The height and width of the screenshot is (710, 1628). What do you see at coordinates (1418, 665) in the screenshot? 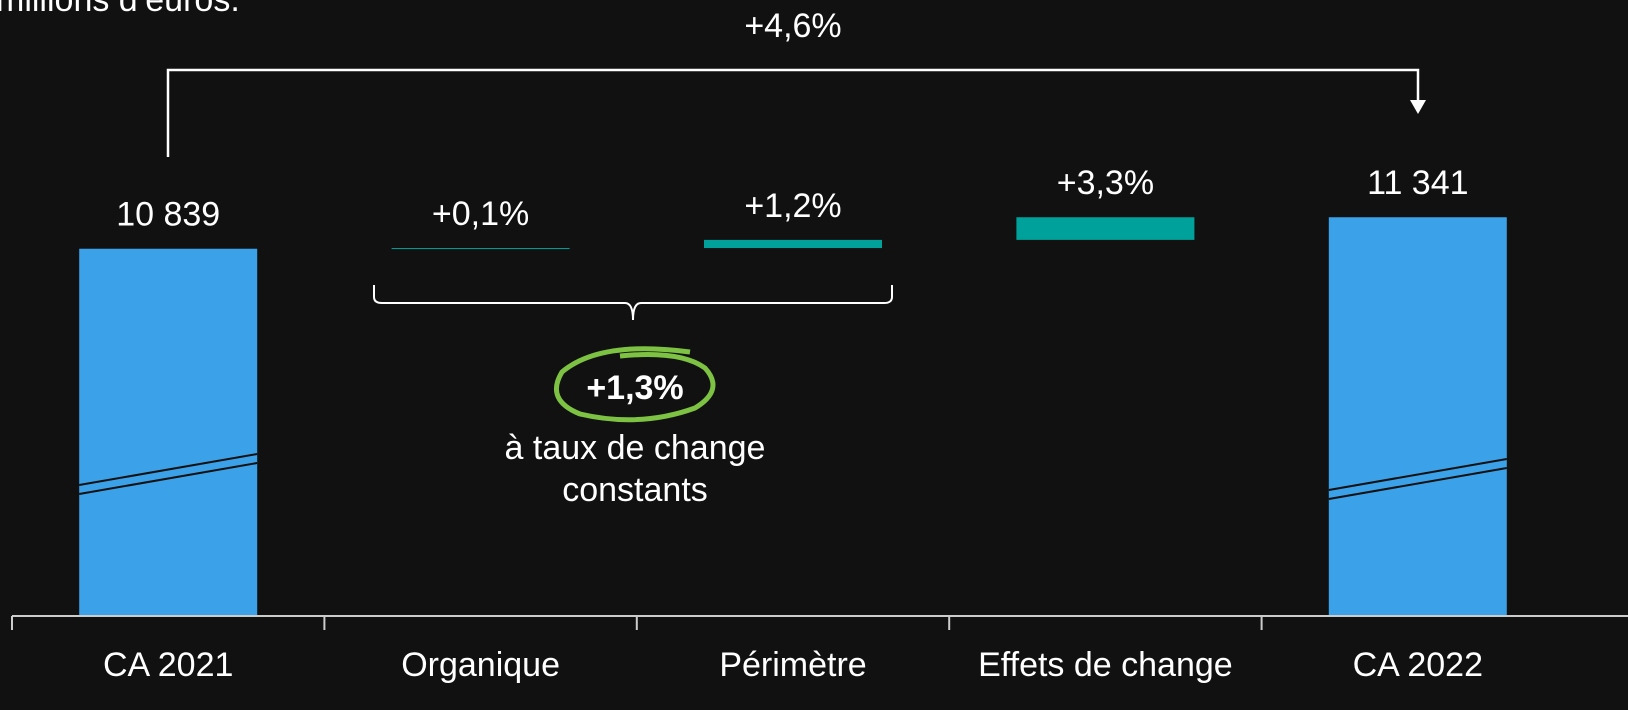
I see `x-tick-label: CA 2022` at bounding box center [1418, 665].